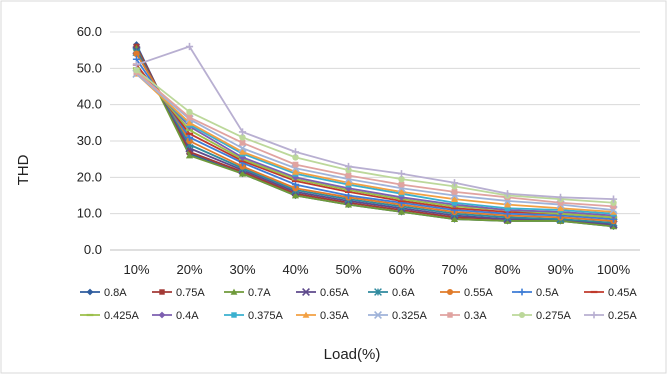 This screenshot has width=667, height=374. I want to click on legend-item: 0.6A, so click(391, 293).